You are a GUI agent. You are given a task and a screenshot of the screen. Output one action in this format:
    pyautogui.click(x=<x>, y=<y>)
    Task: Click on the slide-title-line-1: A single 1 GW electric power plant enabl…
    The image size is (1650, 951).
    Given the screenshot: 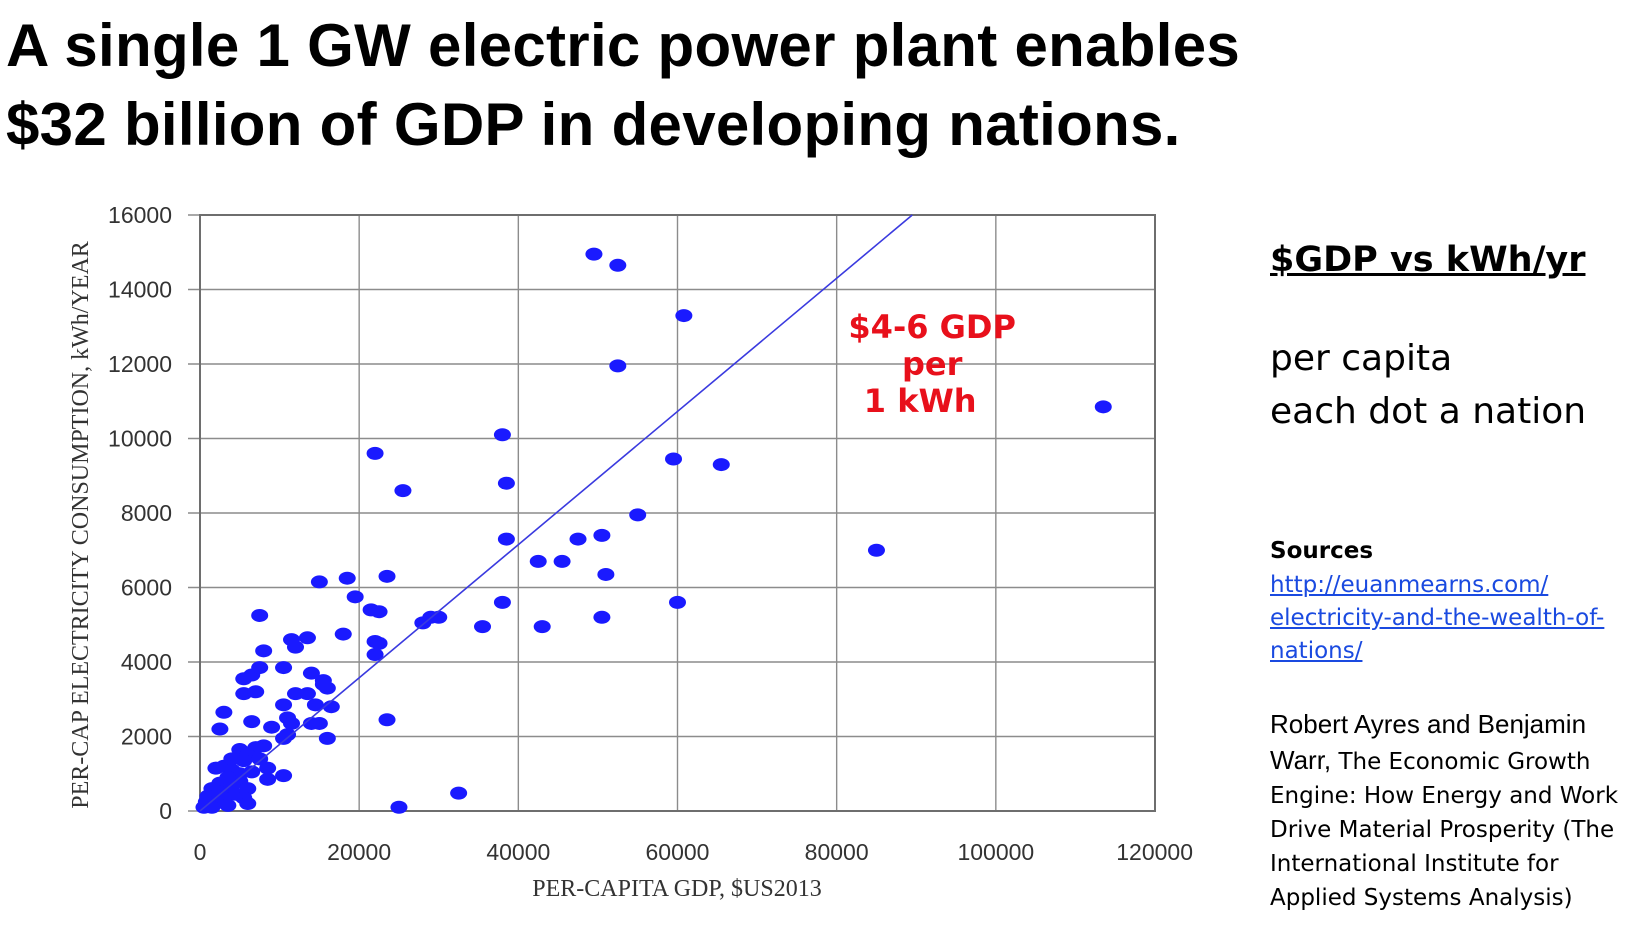 What is the action you would take?
    pyautogui.click(x=623, y=45)
    